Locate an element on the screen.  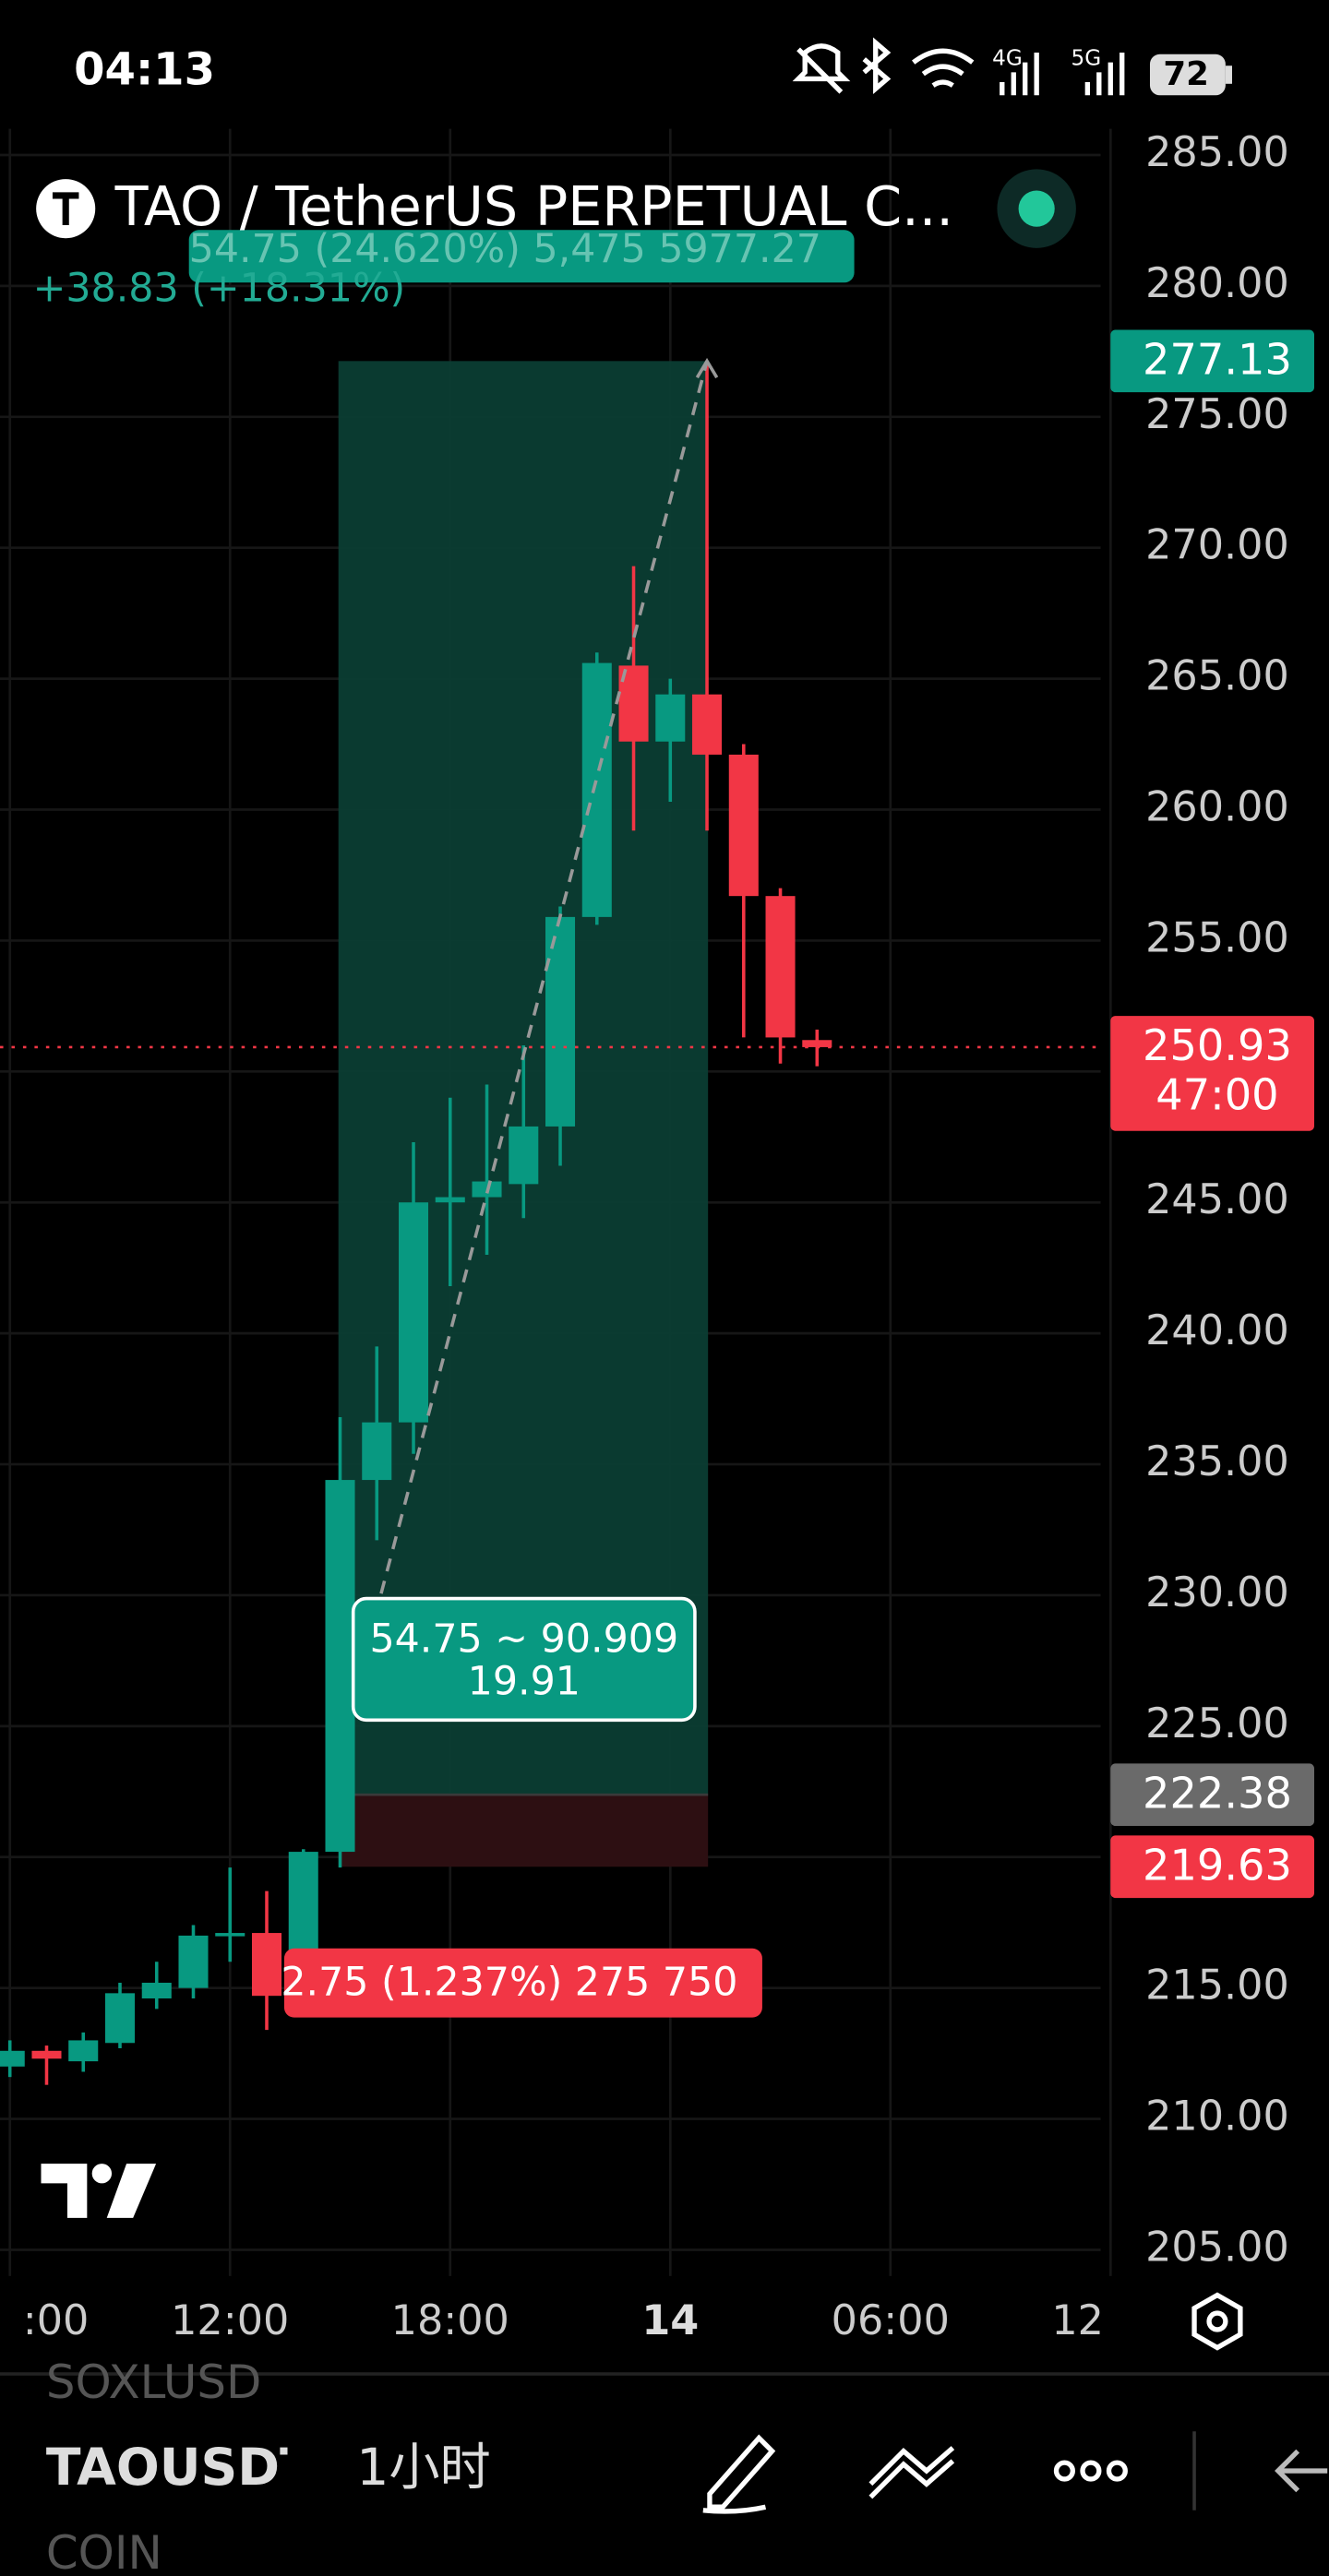
projection-line is located at coordinates (544, 977).